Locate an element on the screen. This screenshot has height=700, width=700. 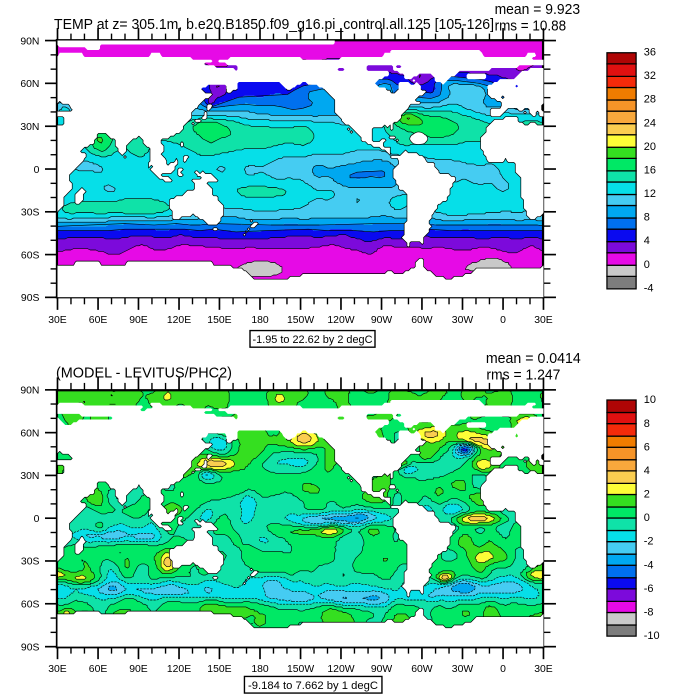
svg-text: 12 is located at coordinates (650, 194).